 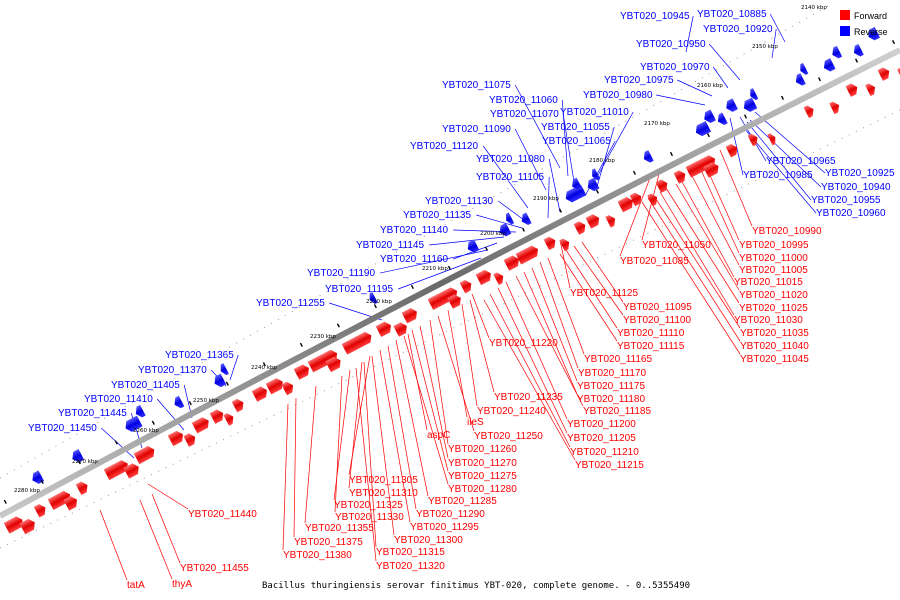 What do you see at coordinates (290, 303) in the screenshot?
I see `reverse-gene-label: YBT020_11255` at bounding box center [290, 303].